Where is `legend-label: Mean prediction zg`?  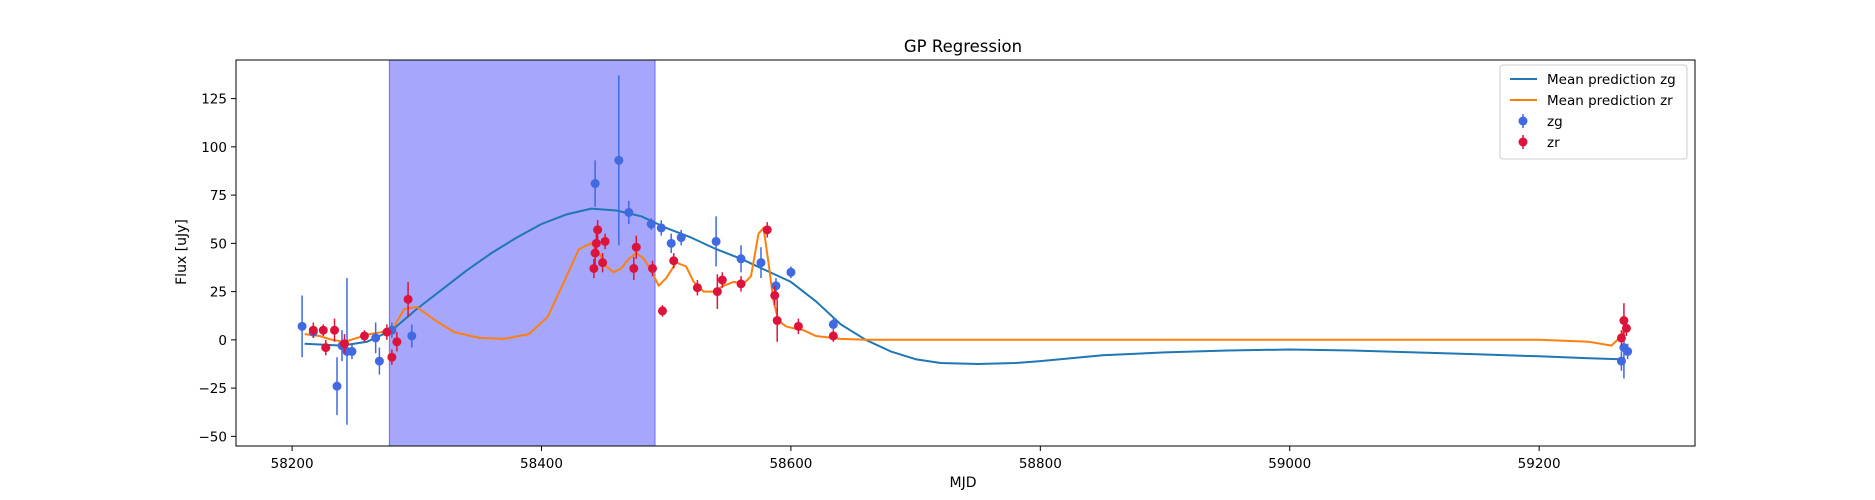 legend-label: Mean prediction zg is located at coordinates (1611, 80).